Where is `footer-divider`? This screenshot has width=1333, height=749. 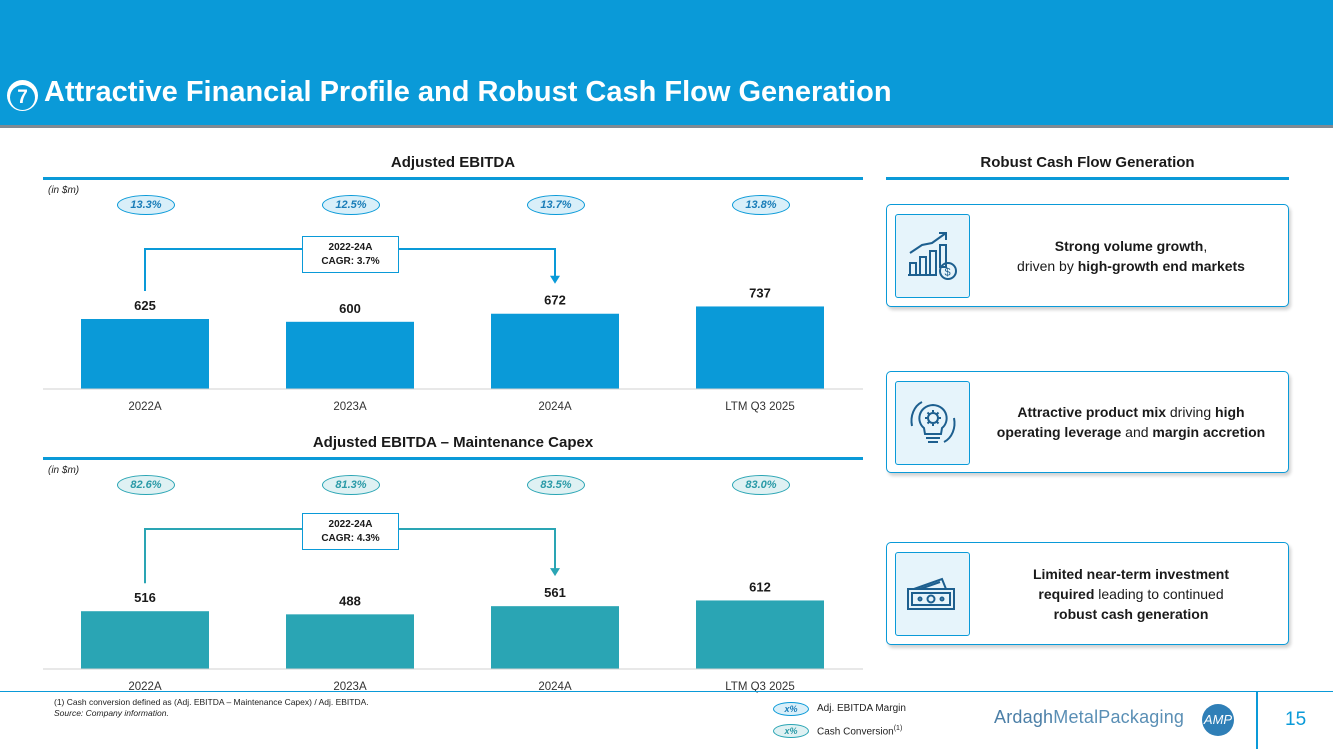
footer-divider is located at coordinates (666, 691).